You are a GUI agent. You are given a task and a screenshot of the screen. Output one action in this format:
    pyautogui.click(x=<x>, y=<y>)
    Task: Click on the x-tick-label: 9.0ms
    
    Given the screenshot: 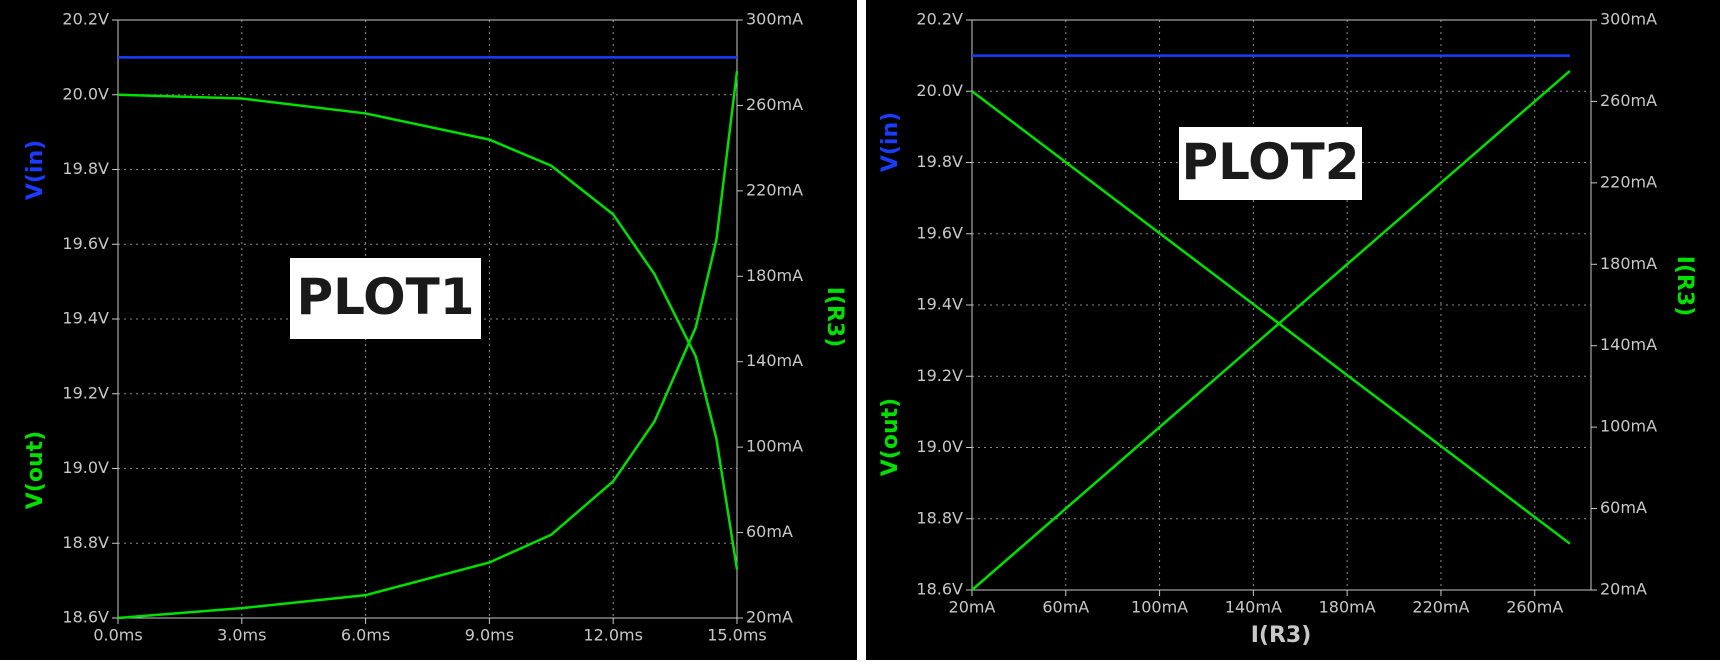 What is the action you would take?
    pyautogui.click(x=489, y=635)
    